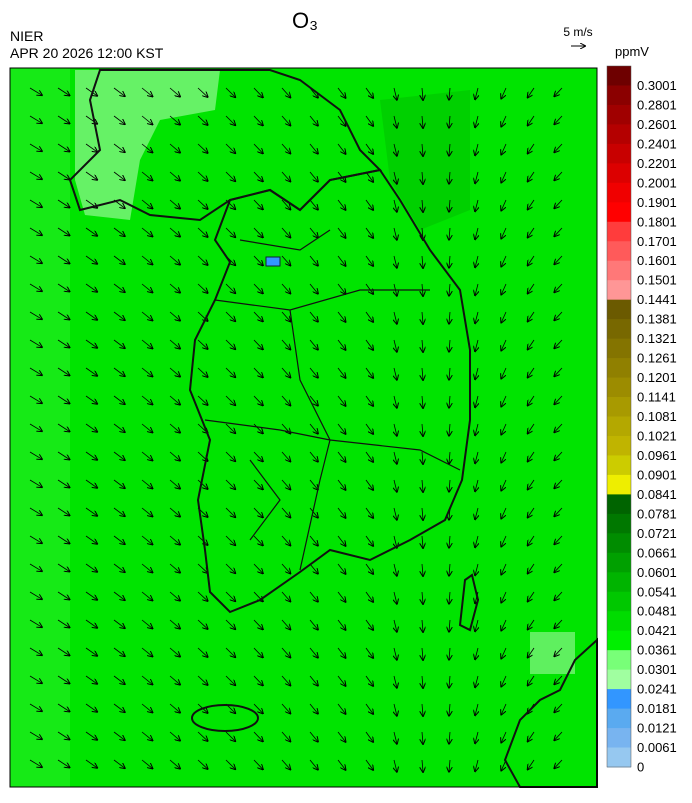 Image resolution: width=692 pixels, height=803 pixels. I want to click on legend-label: 0.0421, so click(657, 630).